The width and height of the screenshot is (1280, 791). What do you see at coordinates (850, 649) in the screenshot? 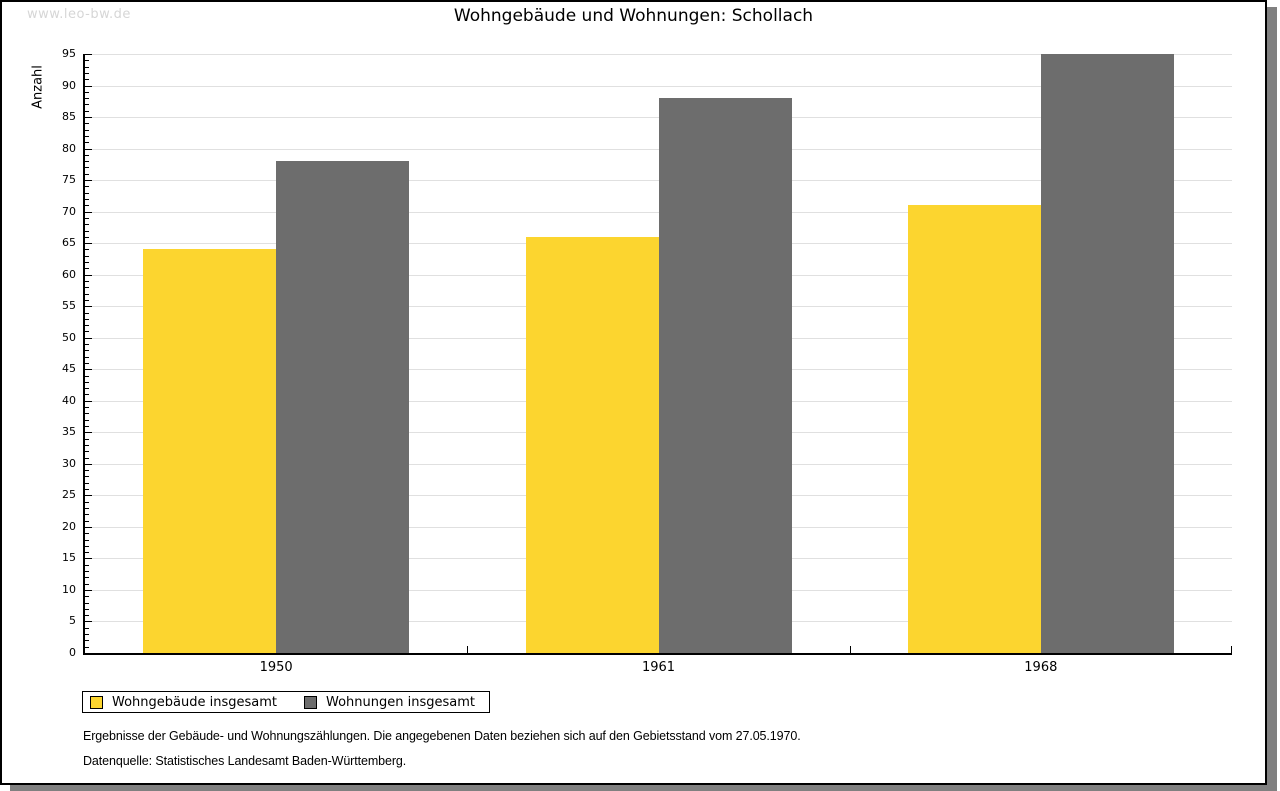
I see `x-tick-boundary` at bounding box center [850, 649].